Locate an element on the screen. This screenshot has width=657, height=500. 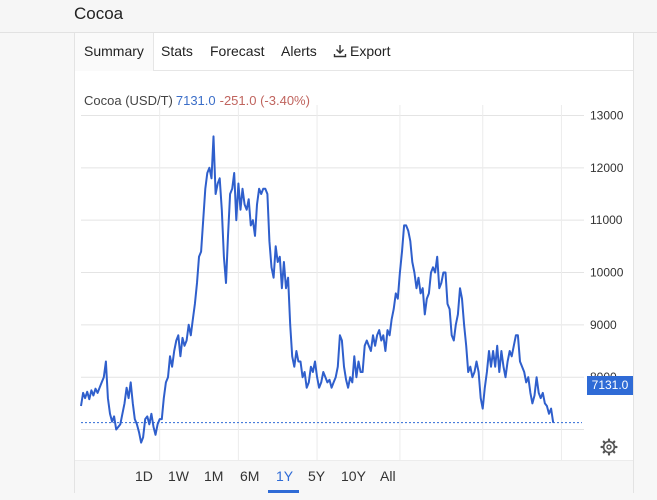
current-price-badge: 7131.0 is located at coordinates (610, 385).